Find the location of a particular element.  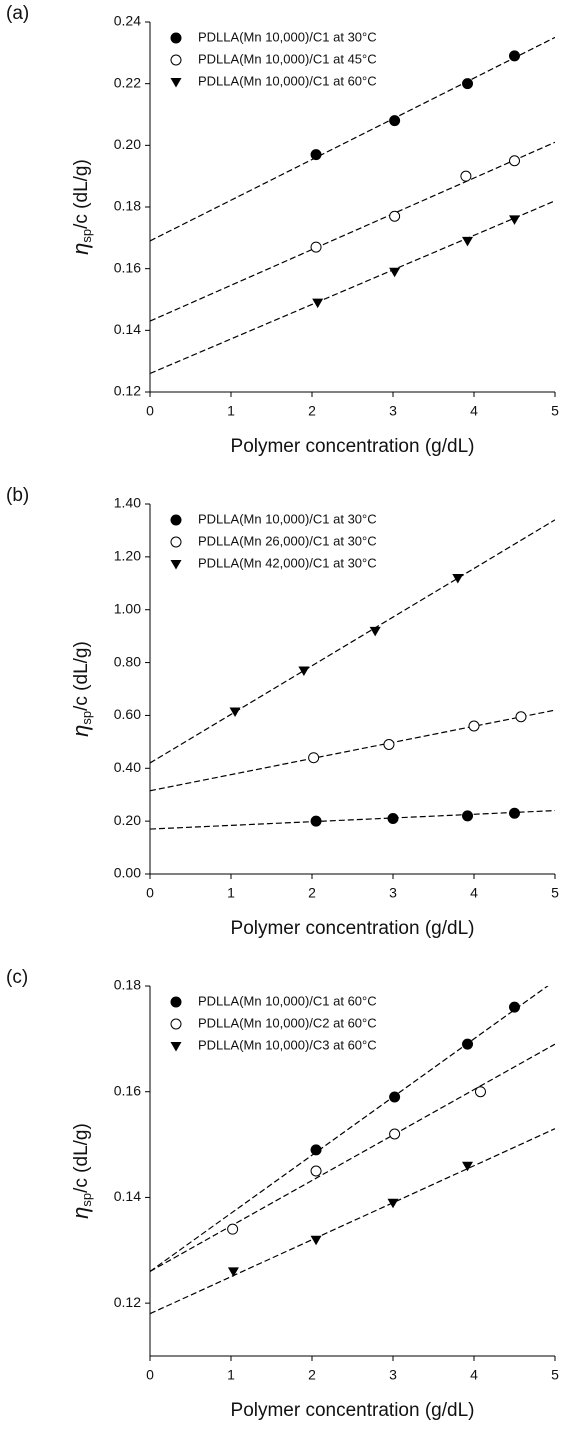

y-tick-label: 0.22 is located at coordinates (127, 82).